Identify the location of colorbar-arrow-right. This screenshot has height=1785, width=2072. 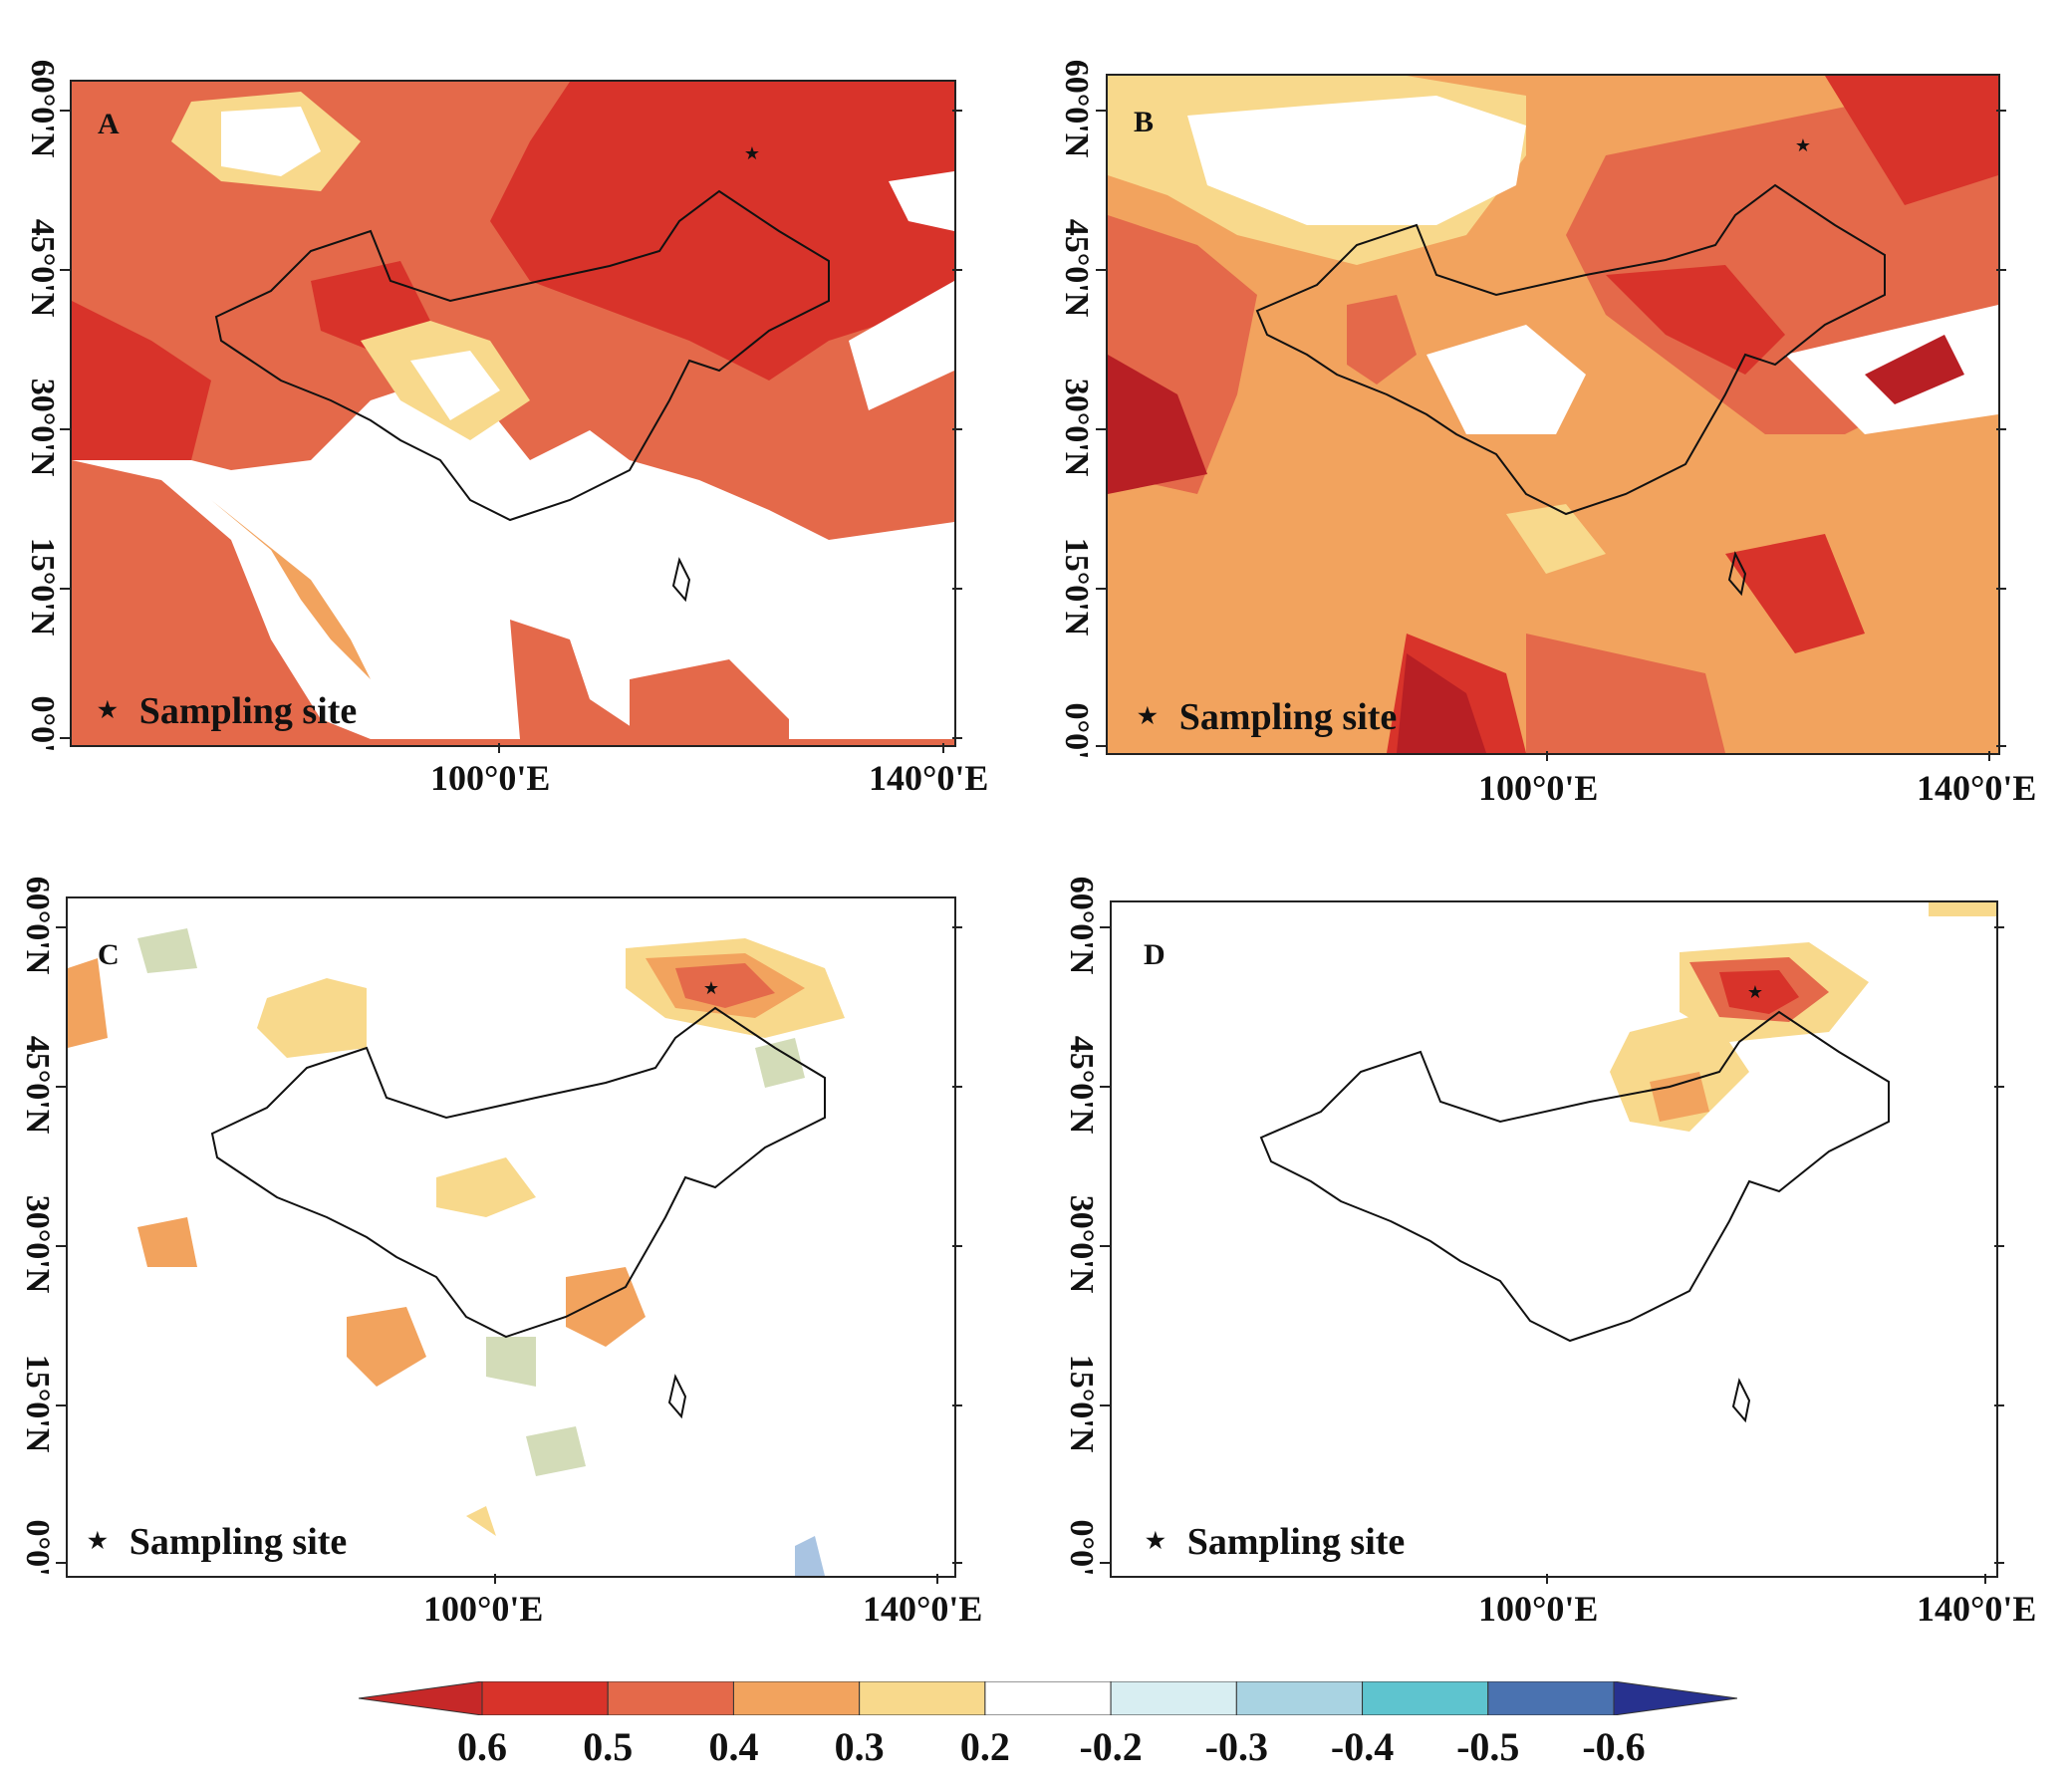
(1675, 1698).